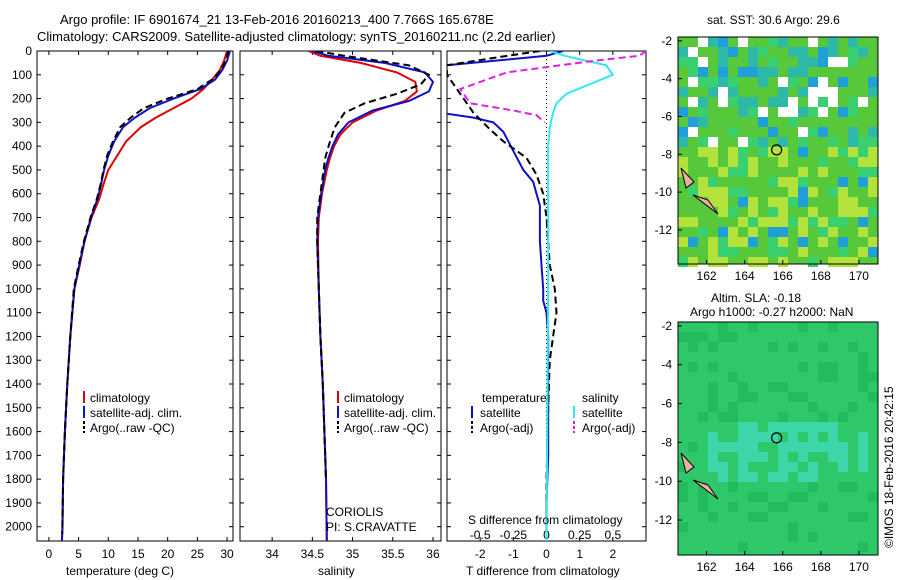 This screenshot has height=580, width=900. What do you see at coordinates (313, 554) in the screenshot?
I see `x-tick-label: 34.5` at bounding box center [313, 554].